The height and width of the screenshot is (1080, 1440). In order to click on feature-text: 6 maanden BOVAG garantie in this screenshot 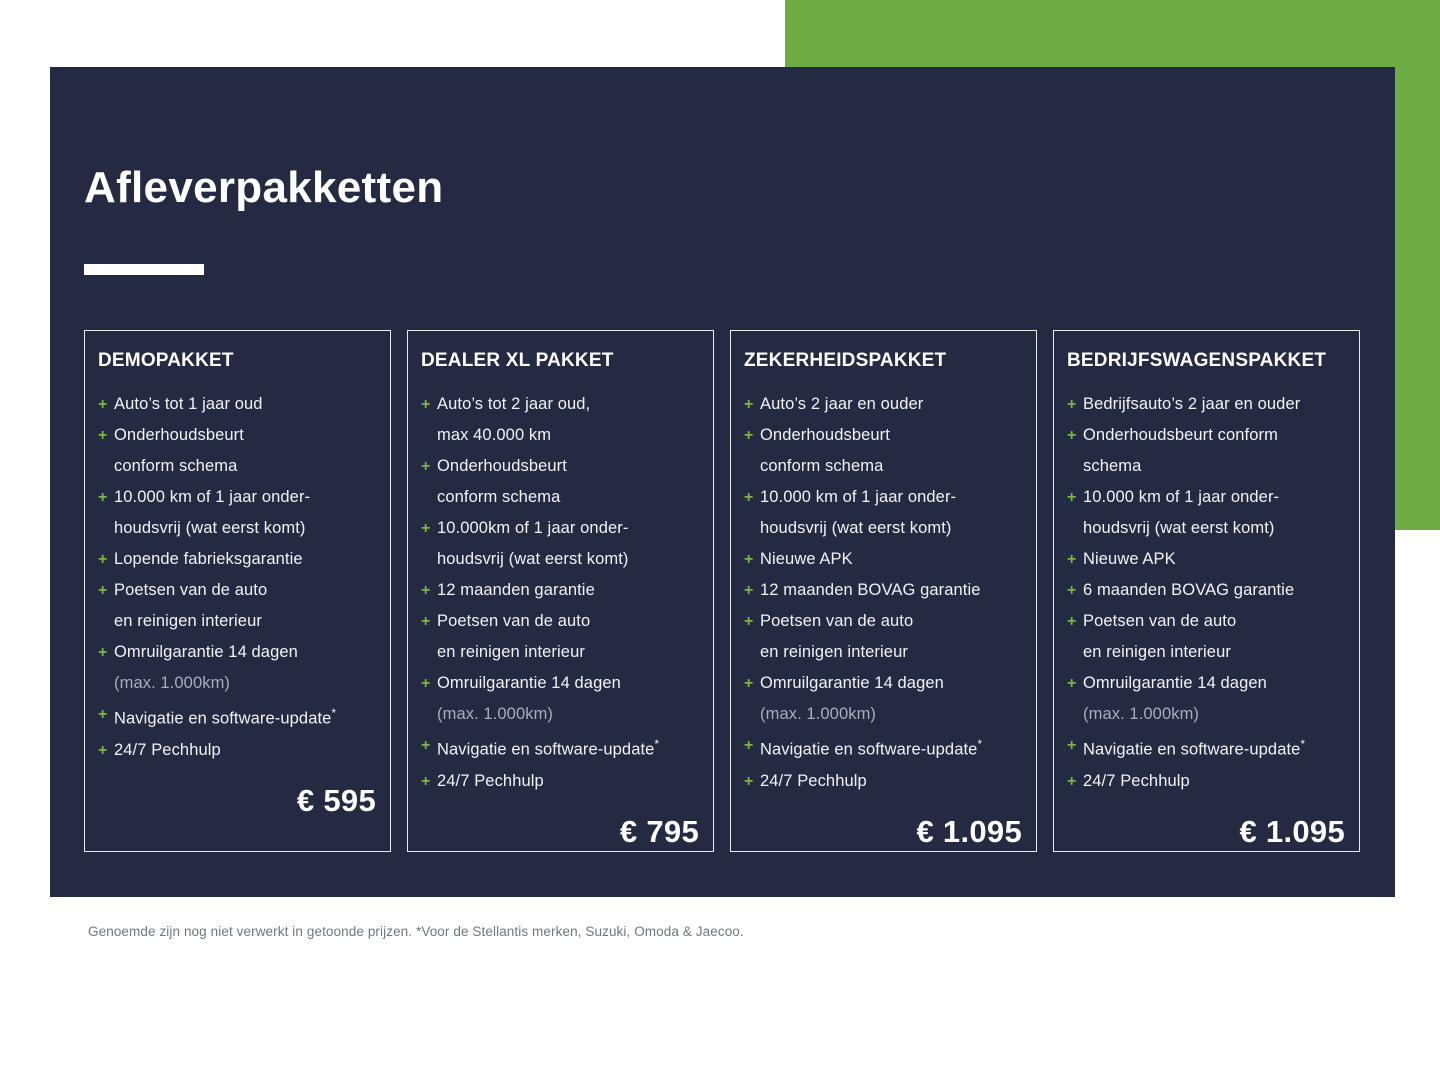, I will do `click(1189, 590)`.